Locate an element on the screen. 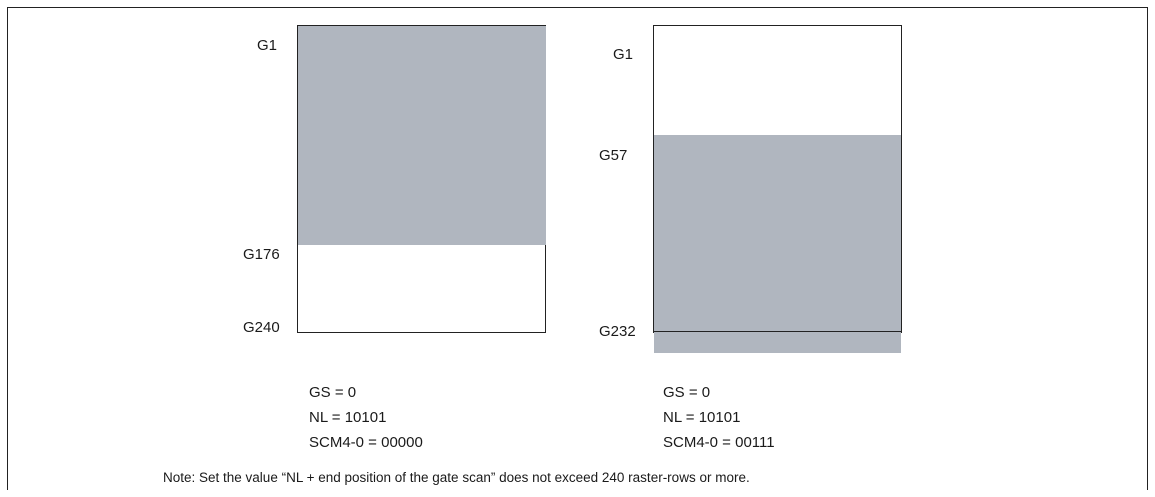 Image resolution: width=1155 pixels, height=497 pixels. right-label-g1: G1 is located at coordinates (623, 54).